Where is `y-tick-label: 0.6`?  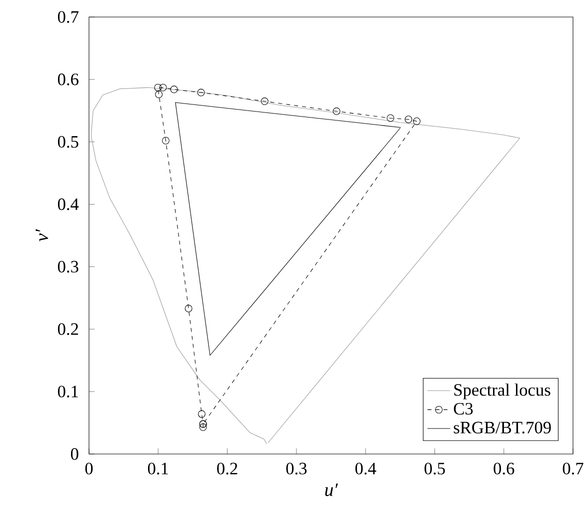 y-tick-label: 0.6 is located at coordinates (68, 80).